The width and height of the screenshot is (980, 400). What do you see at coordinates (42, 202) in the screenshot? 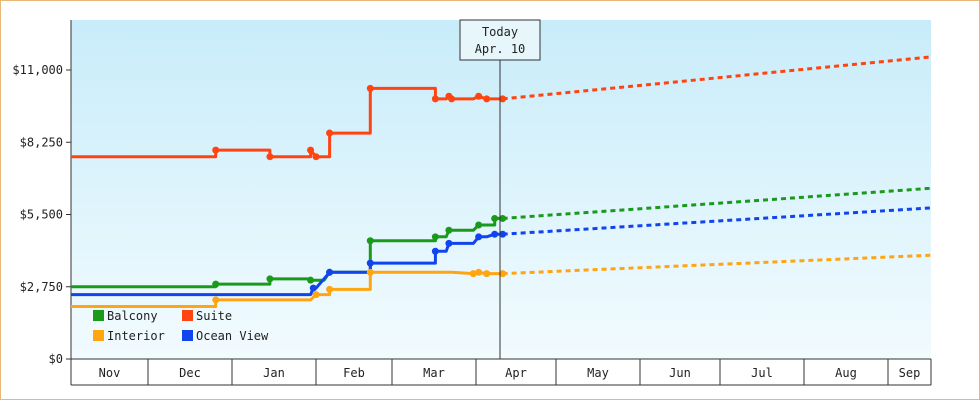
I see `y-axis: $0 $2,750 $5,500 $8,250 $11,000` at bounding box center [42, 202].